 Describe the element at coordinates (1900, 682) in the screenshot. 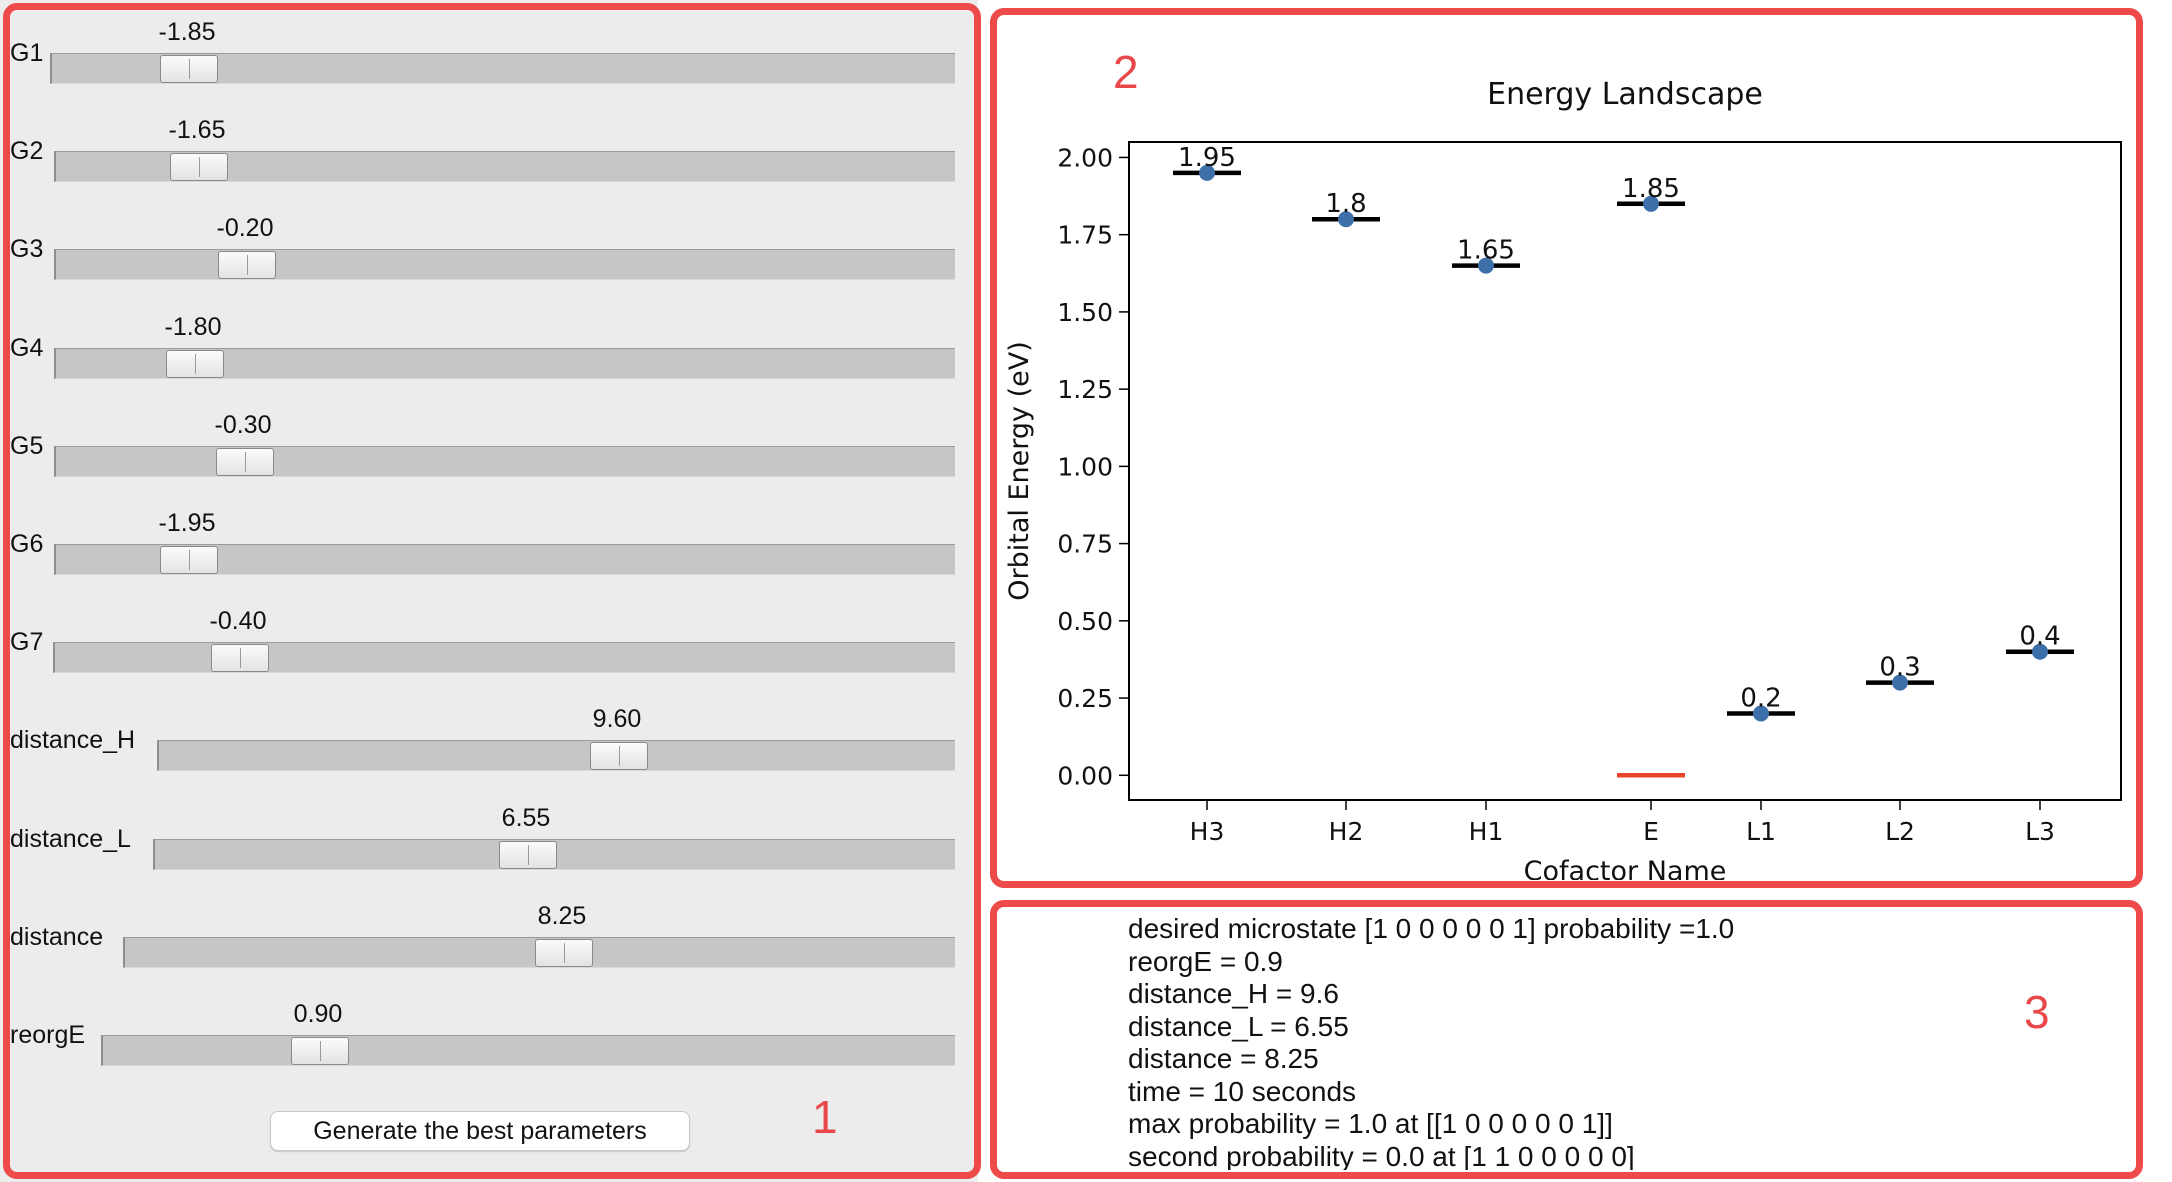

I see `data-point-l2` at that location.